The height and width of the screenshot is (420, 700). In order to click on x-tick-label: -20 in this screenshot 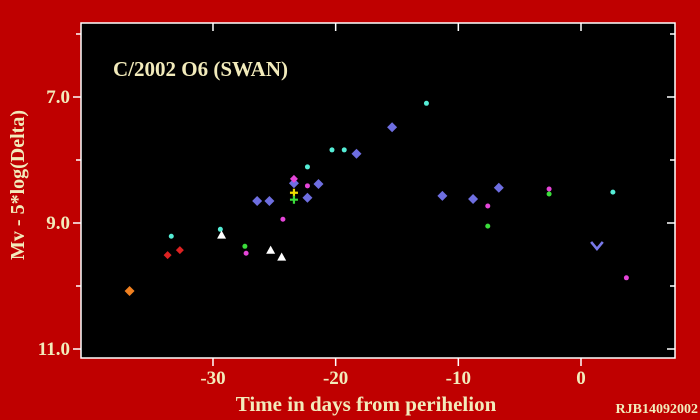, I will do `click(335, 378)`.